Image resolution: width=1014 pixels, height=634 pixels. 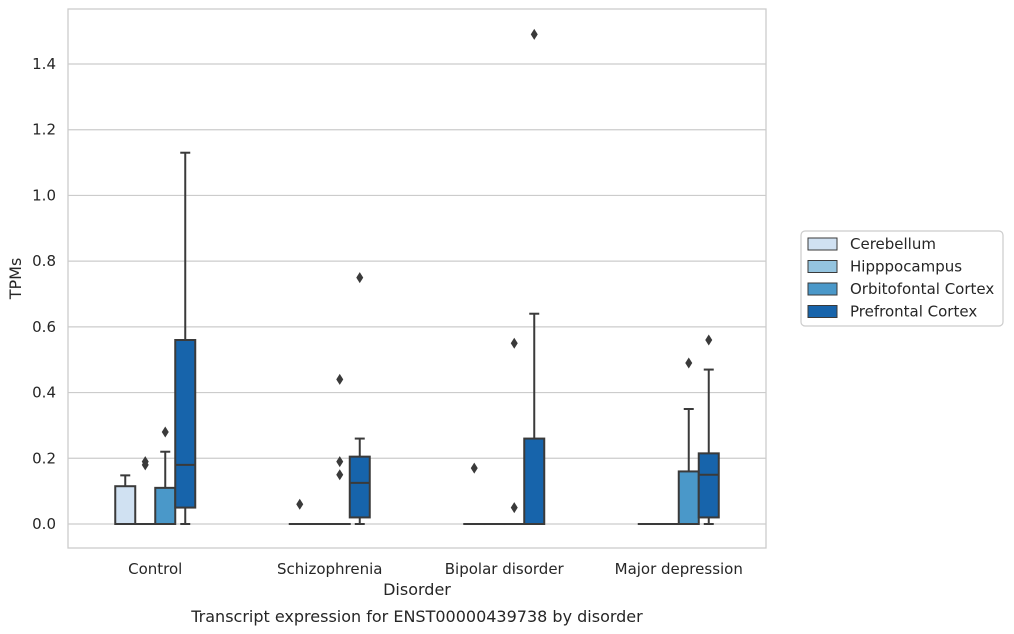 I want to click on y-tick-label: 0.4, so click(x=44, y=393).